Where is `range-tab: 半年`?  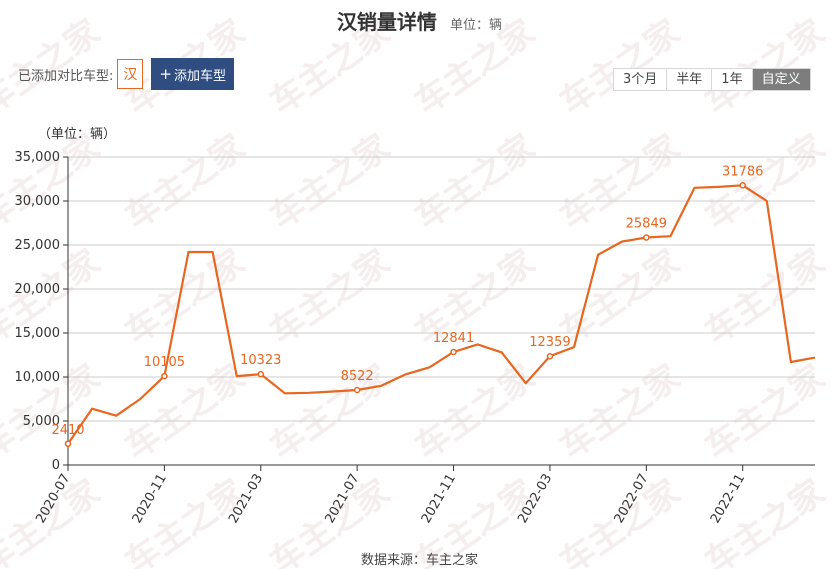 range-tab: 半年 is located at coordinates (690, 79).